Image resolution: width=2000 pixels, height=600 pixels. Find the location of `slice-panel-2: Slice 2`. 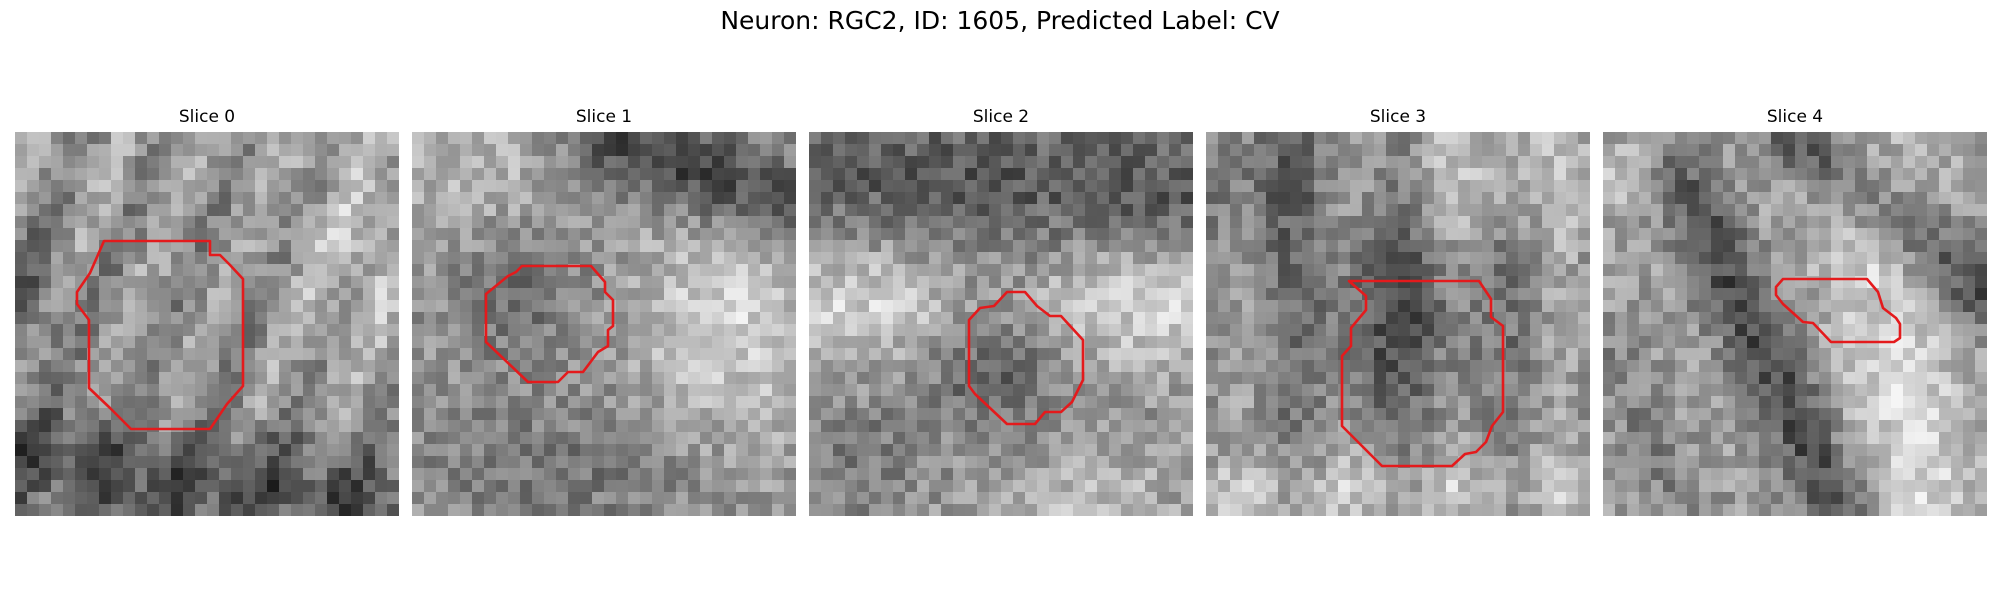

slice-panel-2: Slice 2 is located at coordinates (1001, 310).